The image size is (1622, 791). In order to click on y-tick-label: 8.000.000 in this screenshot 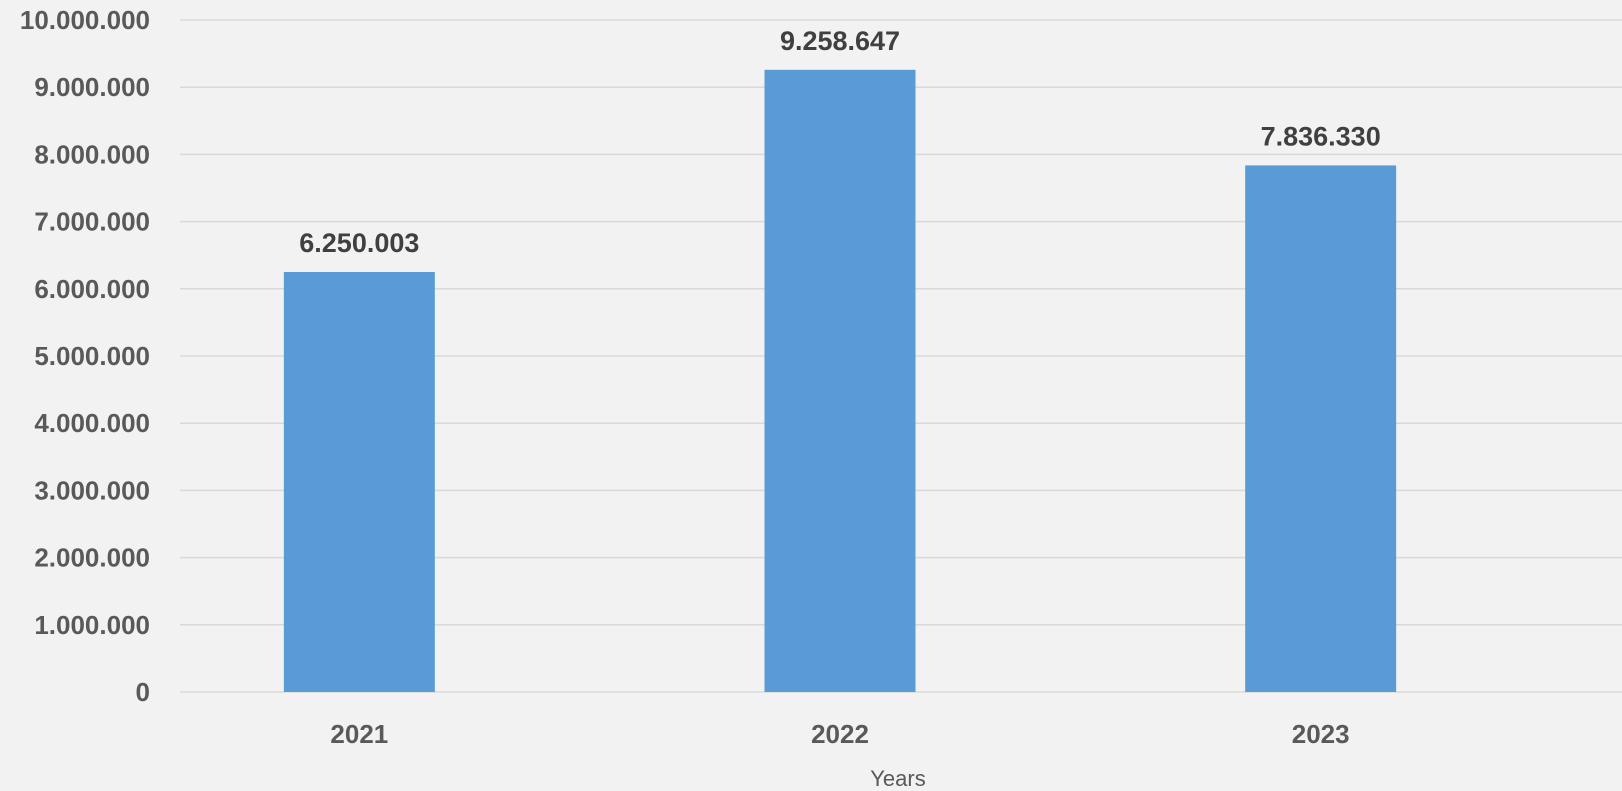, I will do `click(92, 154)`.